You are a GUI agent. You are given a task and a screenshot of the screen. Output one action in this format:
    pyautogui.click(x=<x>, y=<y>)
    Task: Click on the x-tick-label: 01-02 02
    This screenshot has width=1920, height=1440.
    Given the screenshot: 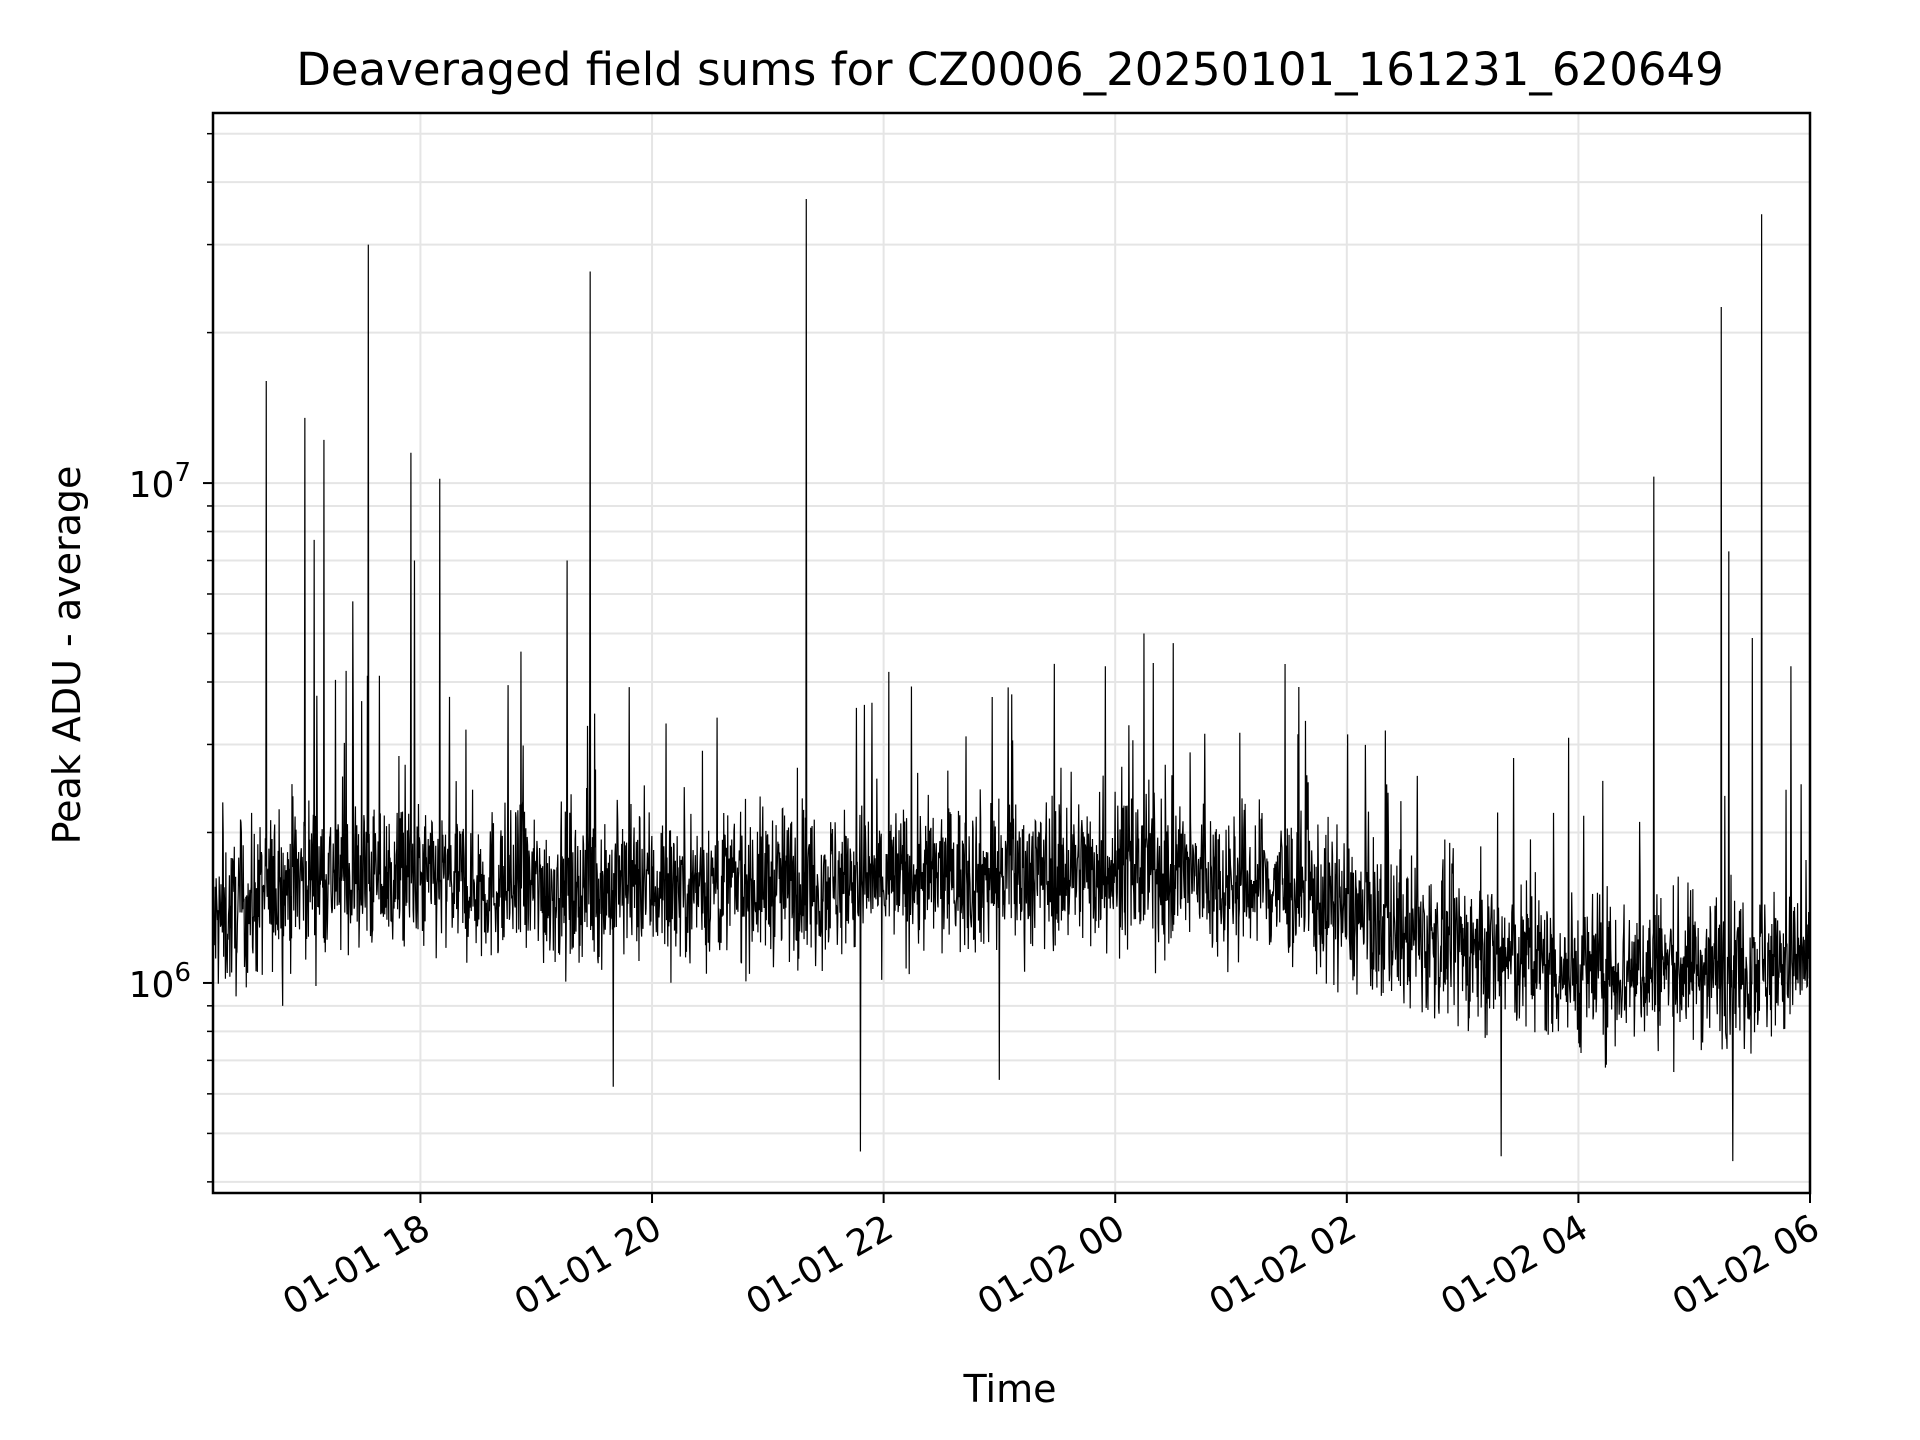 What is the action you would take?
    pyautogui.click(x=1283, y=1265)
    